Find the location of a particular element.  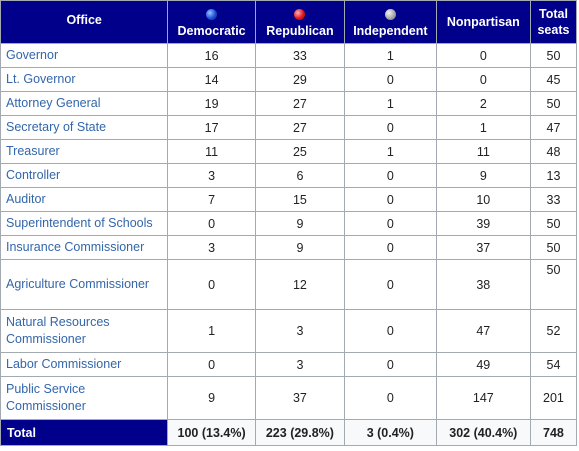

header-independent-label: Independent is located at coordinates (390, 30).